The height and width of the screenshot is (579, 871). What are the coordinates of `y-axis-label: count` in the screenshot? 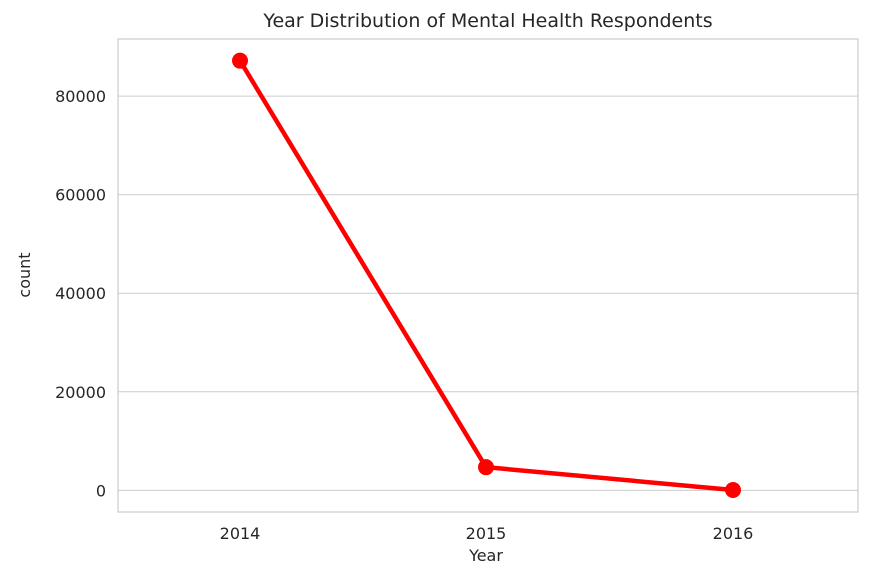 It's located at (24, 274).